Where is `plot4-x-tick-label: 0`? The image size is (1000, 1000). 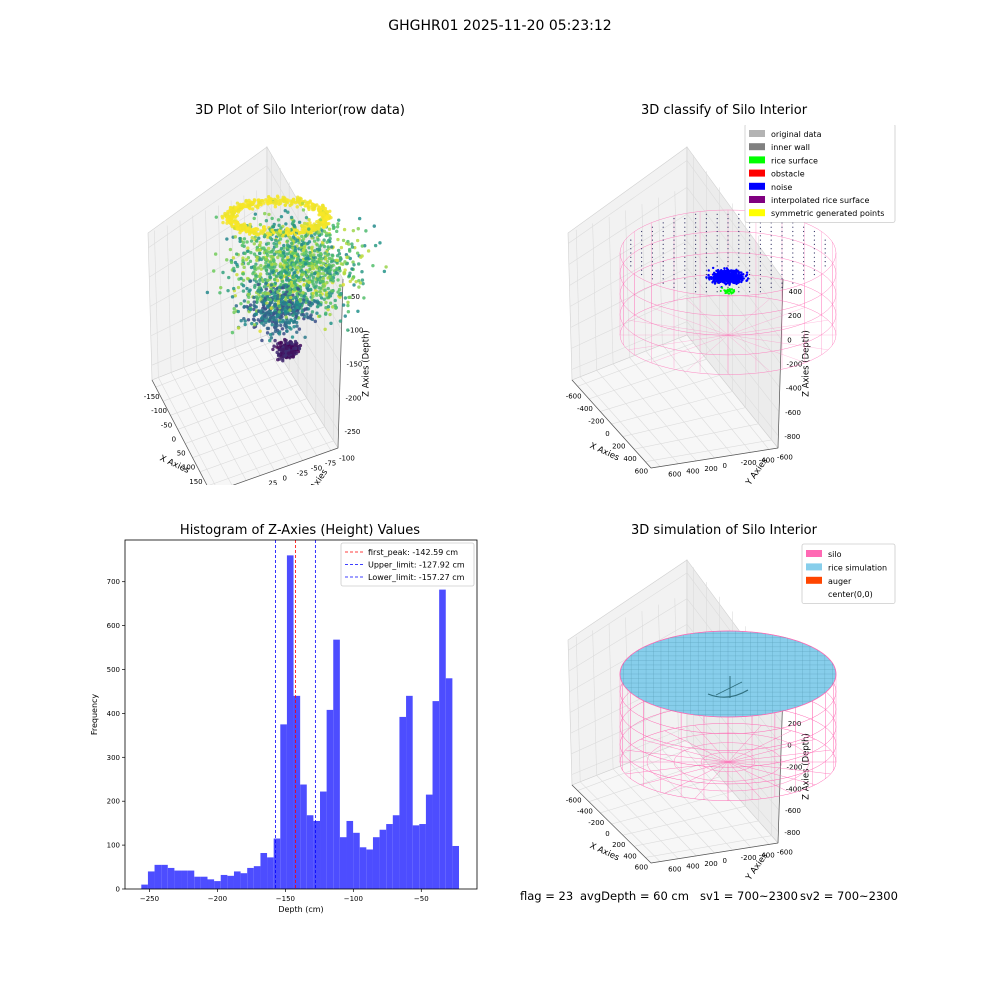
plot4-x-tick-label: 0 is located at coordinates (607, 834).